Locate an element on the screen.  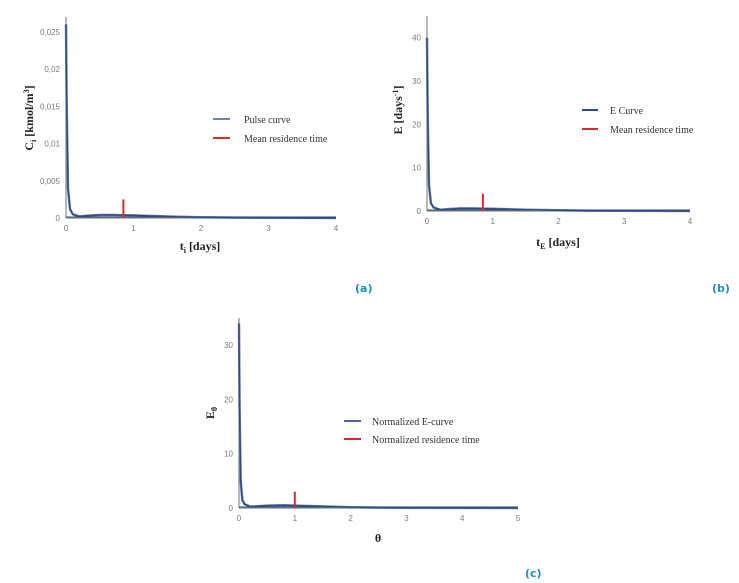
y-tick-label: 0,015 is located at coordinates (50, 106).